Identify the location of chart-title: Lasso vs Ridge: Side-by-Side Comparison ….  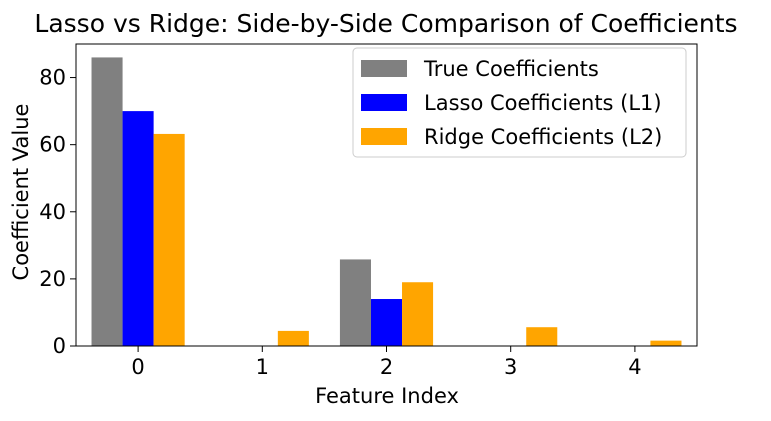
(385, 23).